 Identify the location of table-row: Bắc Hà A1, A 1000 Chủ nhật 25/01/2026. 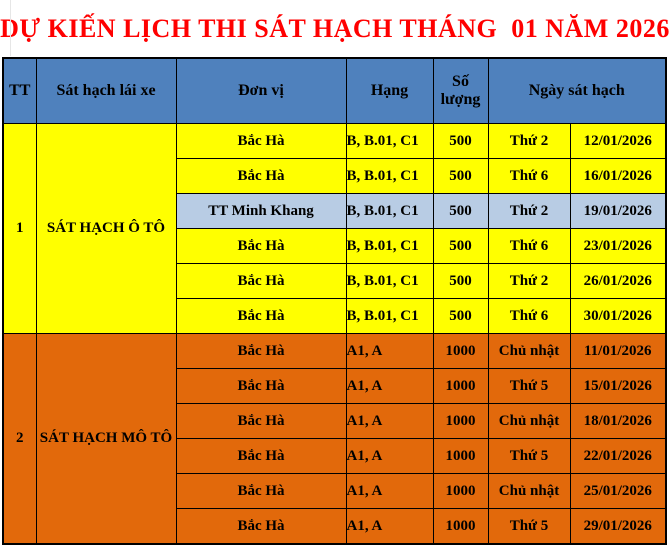
(335, 491).